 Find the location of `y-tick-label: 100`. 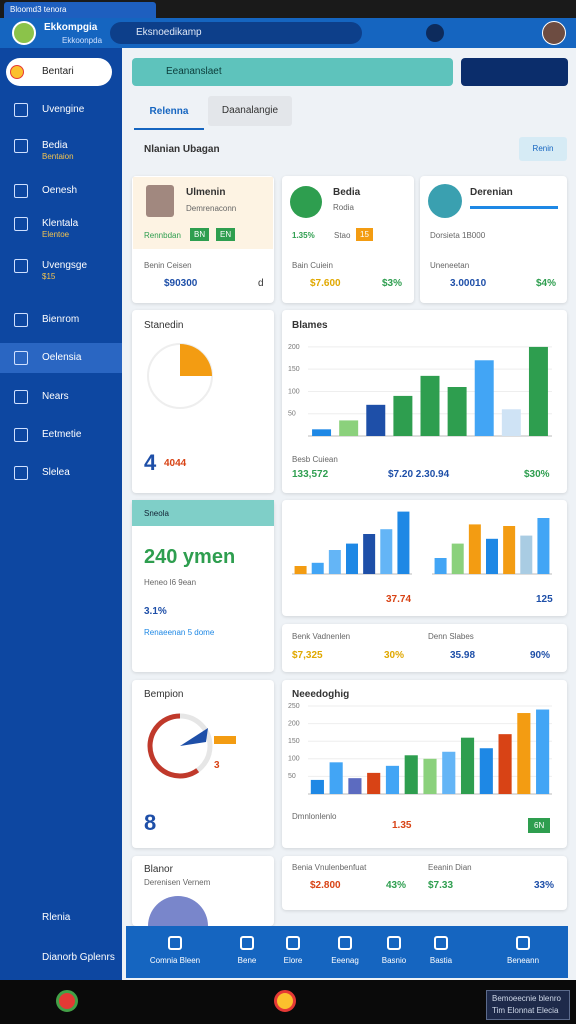

y-tick-label: 100 is located at coordinates (294, 391).